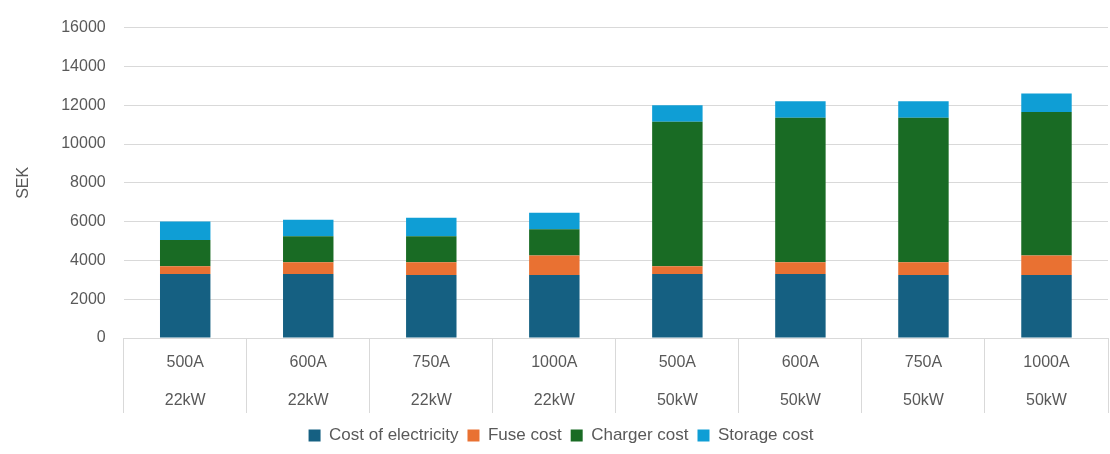 The image size is (1110, 454). I want to click on legend-label: Fuse cost, so click(524, 435).